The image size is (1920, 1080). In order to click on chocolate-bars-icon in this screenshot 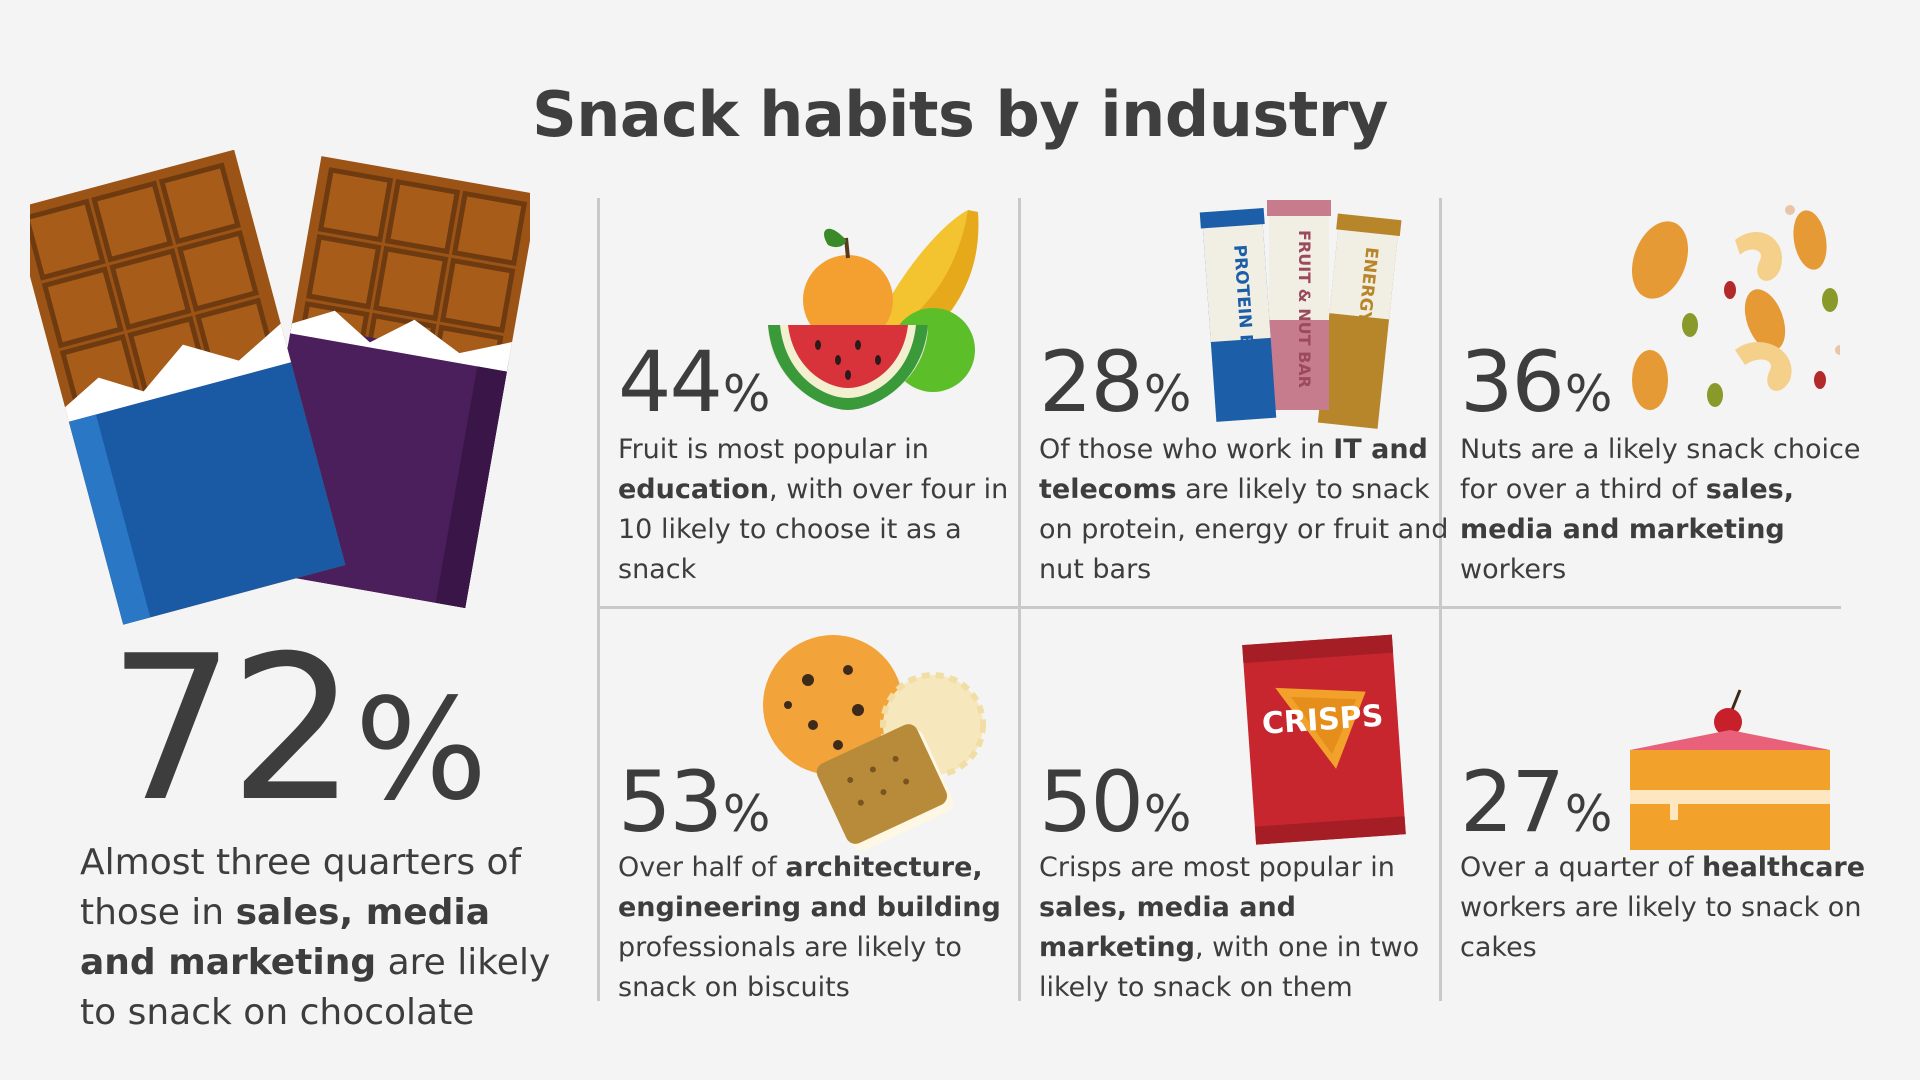, I will do `click(280, 387)`.